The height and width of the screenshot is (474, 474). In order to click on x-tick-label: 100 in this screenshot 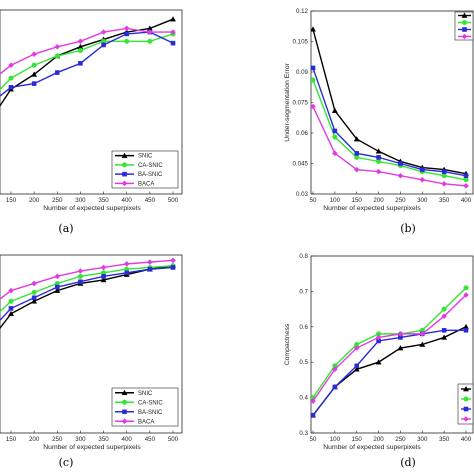, I will do `click(335, 439)`.